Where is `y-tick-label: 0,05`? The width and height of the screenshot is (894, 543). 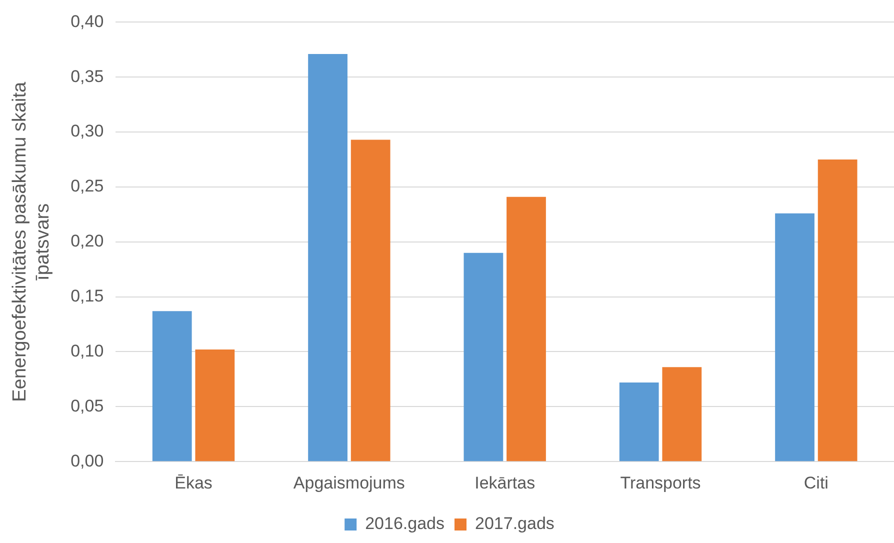 y-tick-label: 0,05 is located at coordinates (87, 406).